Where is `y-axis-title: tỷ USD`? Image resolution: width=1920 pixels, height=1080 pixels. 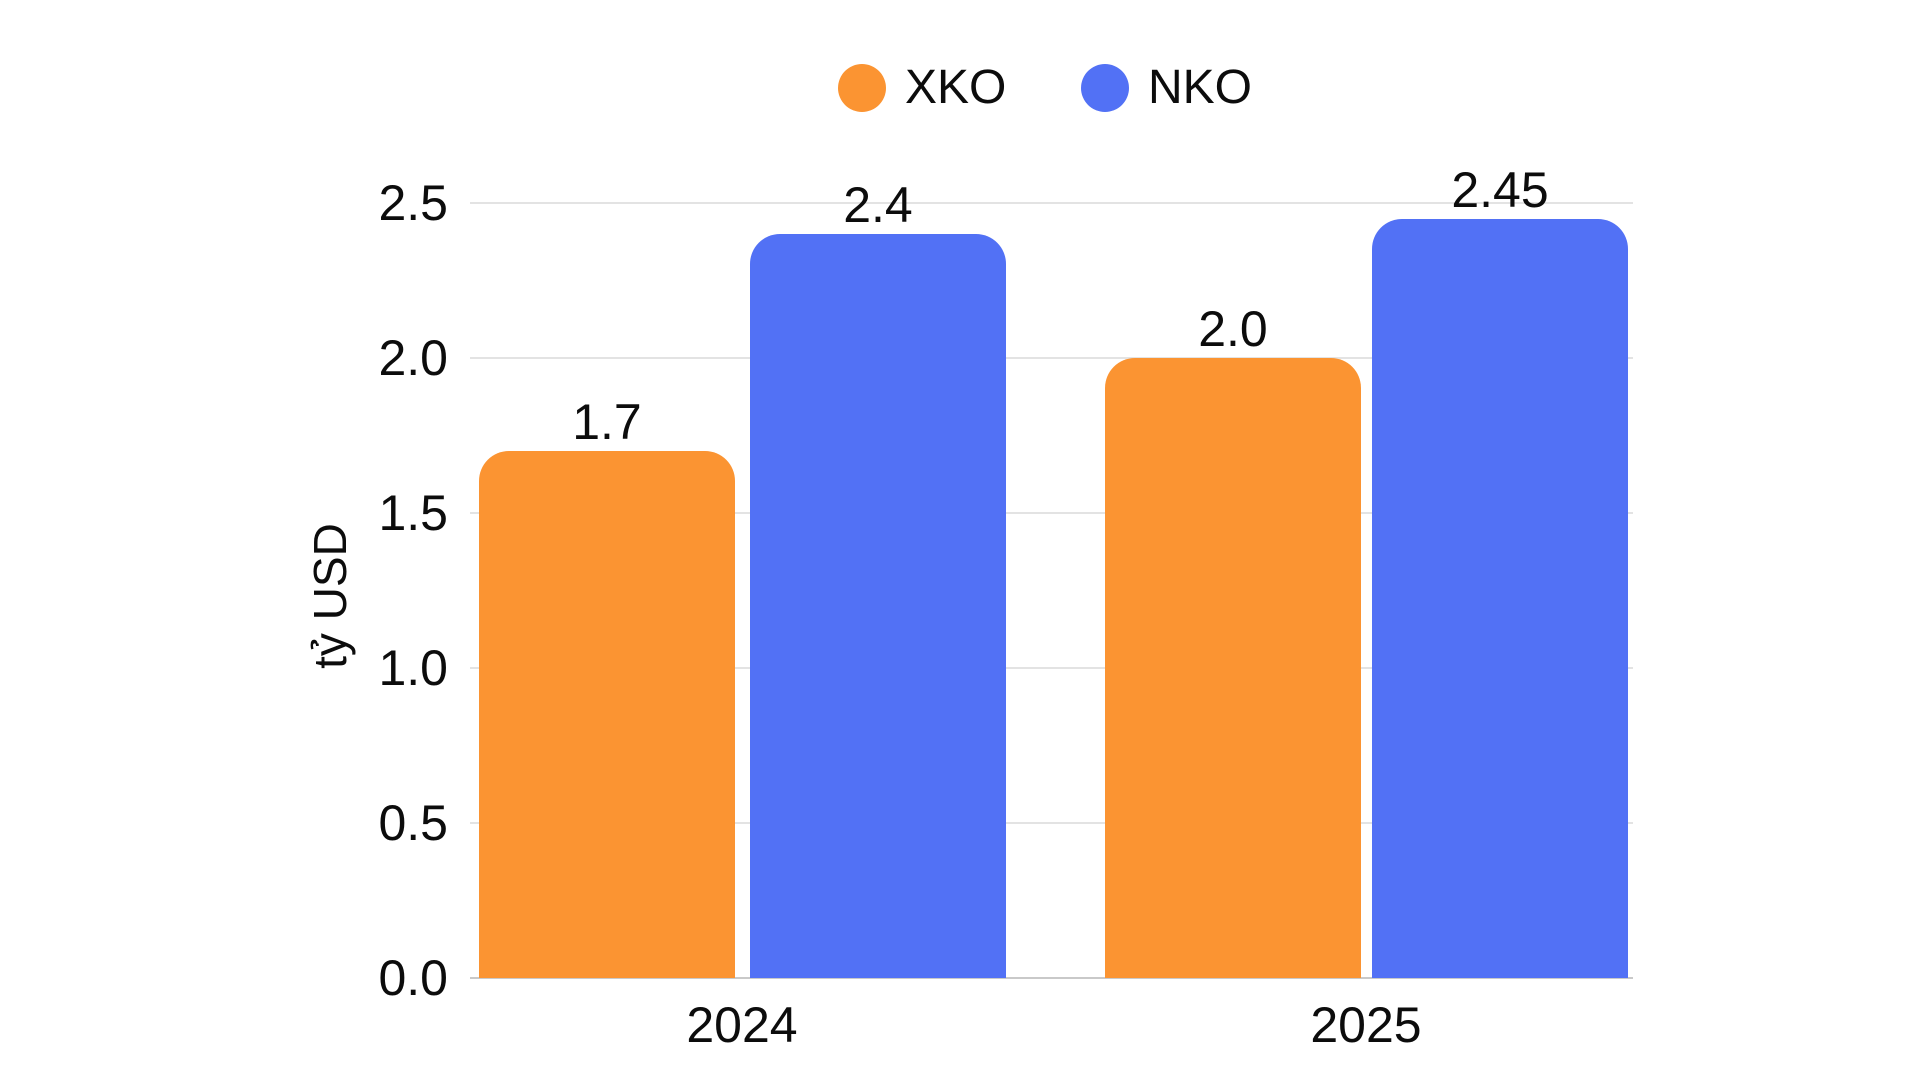
y-axis-title: tỷ USD is located at coordinates (330, 596).